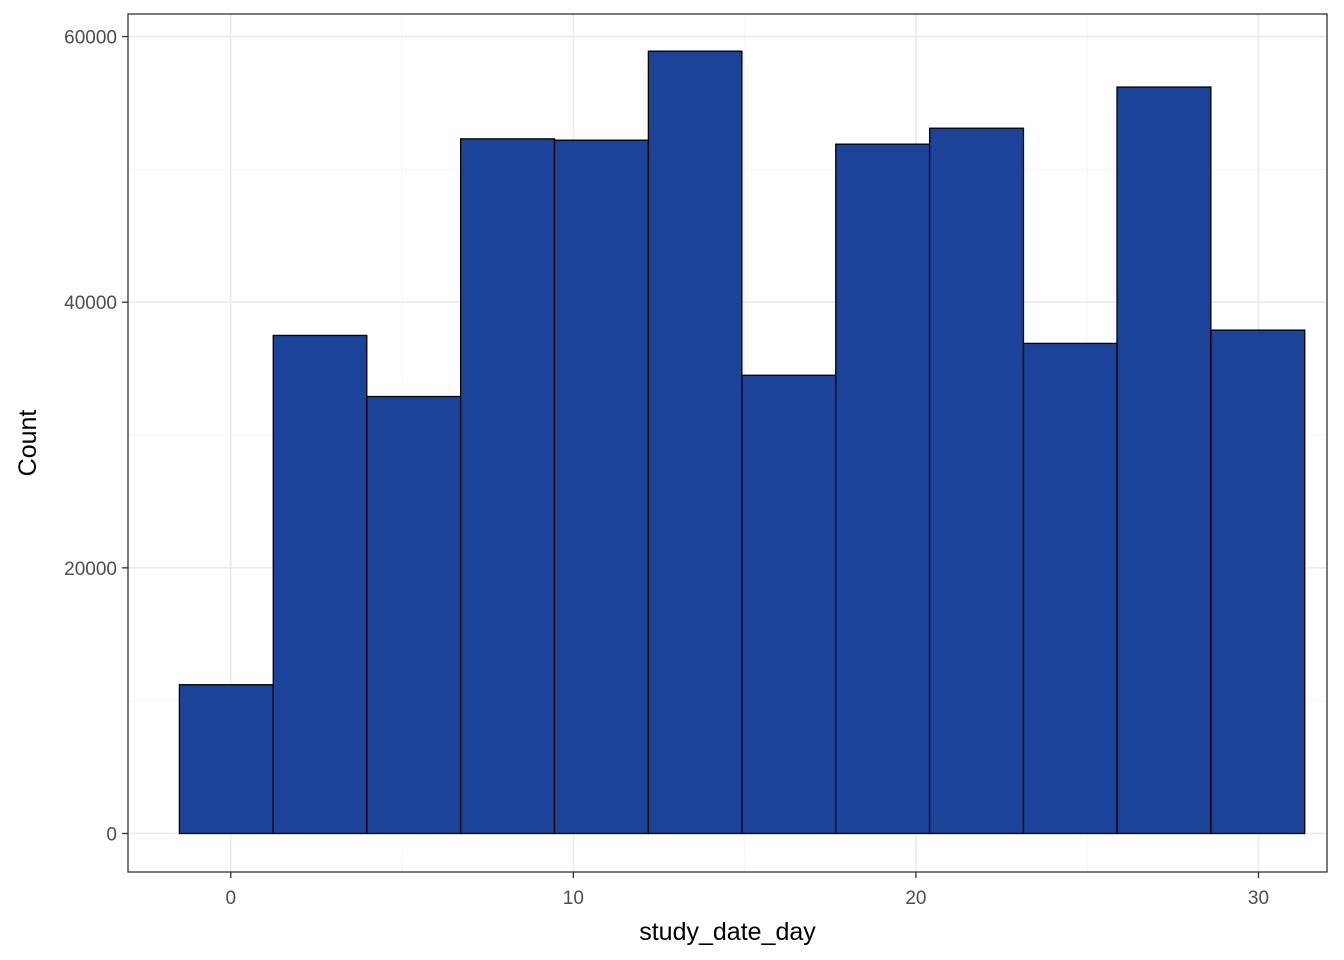  I want to click on x-tick-label: 30, so click(1258, 898).